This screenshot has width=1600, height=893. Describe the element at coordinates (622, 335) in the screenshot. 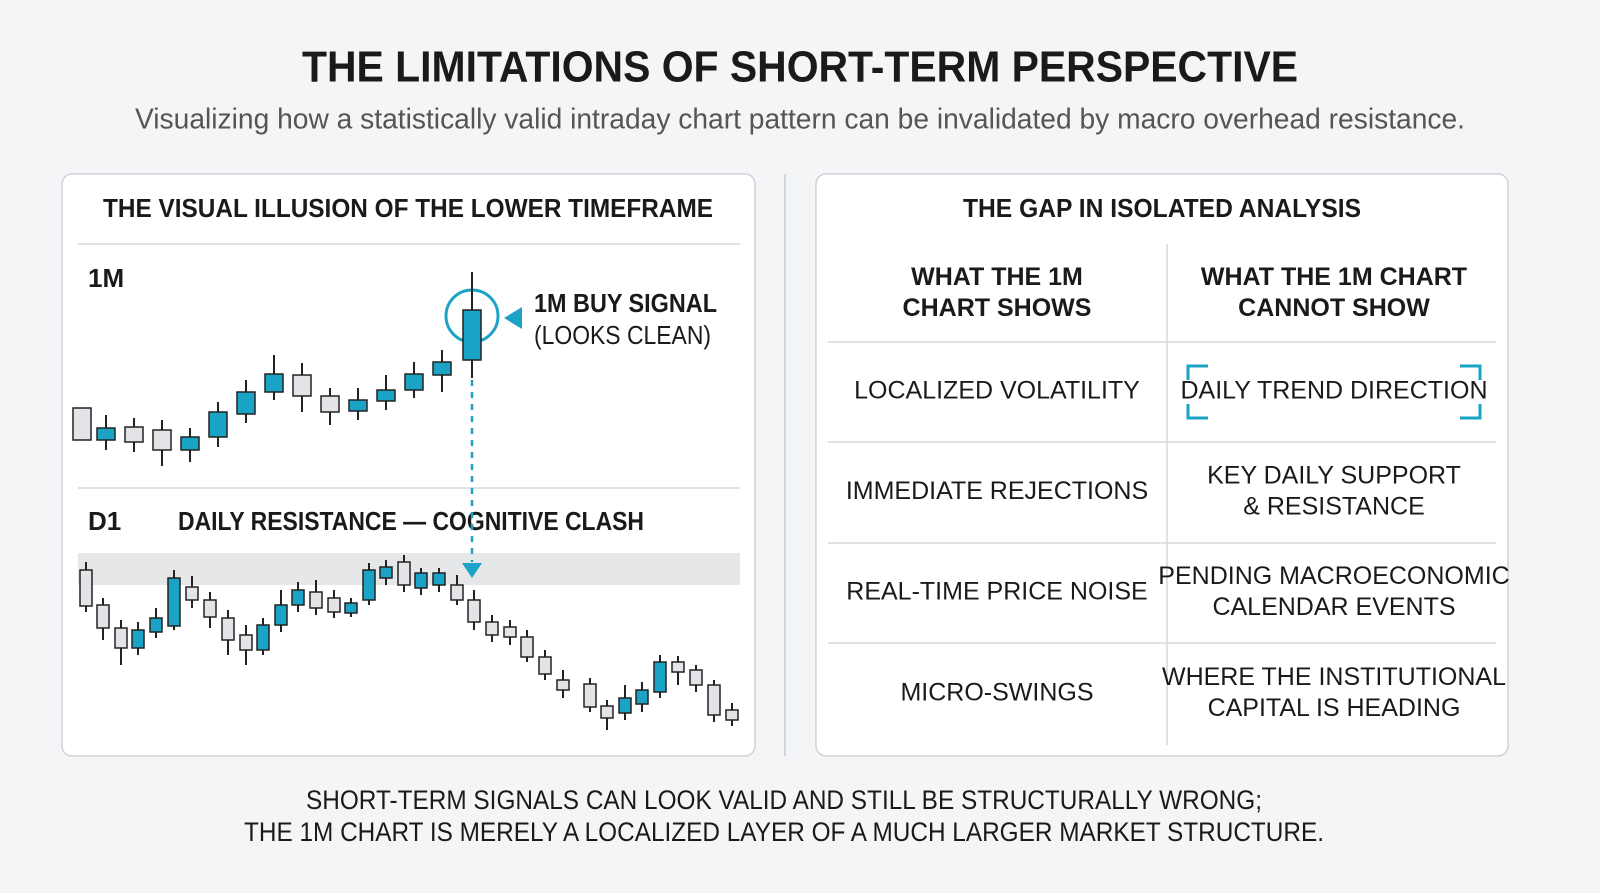

I see `signal-note: (LOOKS CLEAN)` at that location.